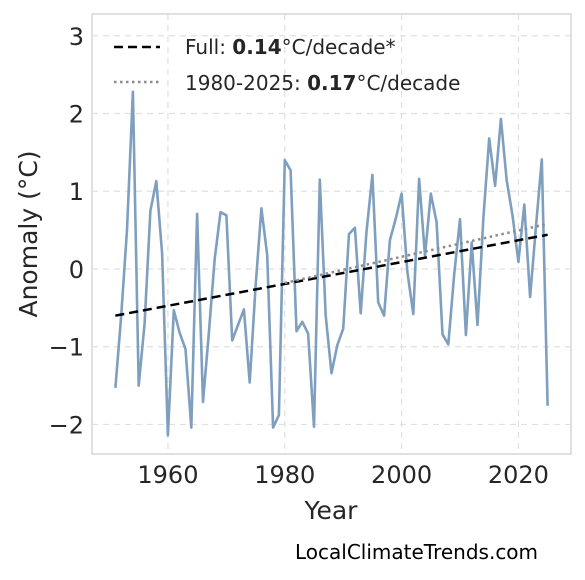 This screenshot has height=580, width=585. What do you see at coordinates (66, 425) in the screenshot?
I see `y-tick-label: −2` at bounding box center [66, 425].